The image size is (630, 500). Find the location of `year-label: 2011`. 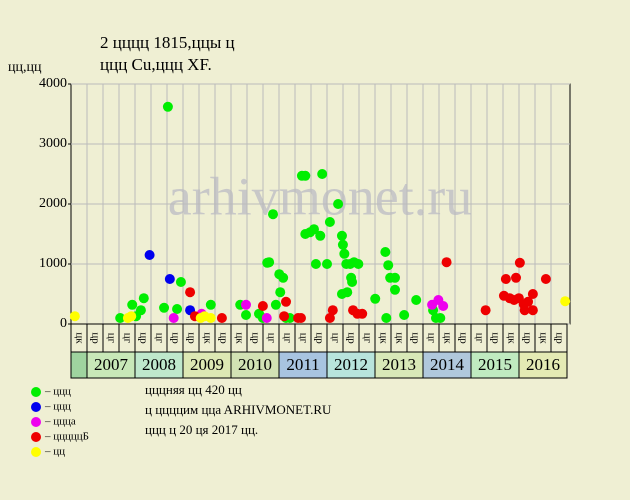

year-label: 2011 is located at coordinates (302, 364).